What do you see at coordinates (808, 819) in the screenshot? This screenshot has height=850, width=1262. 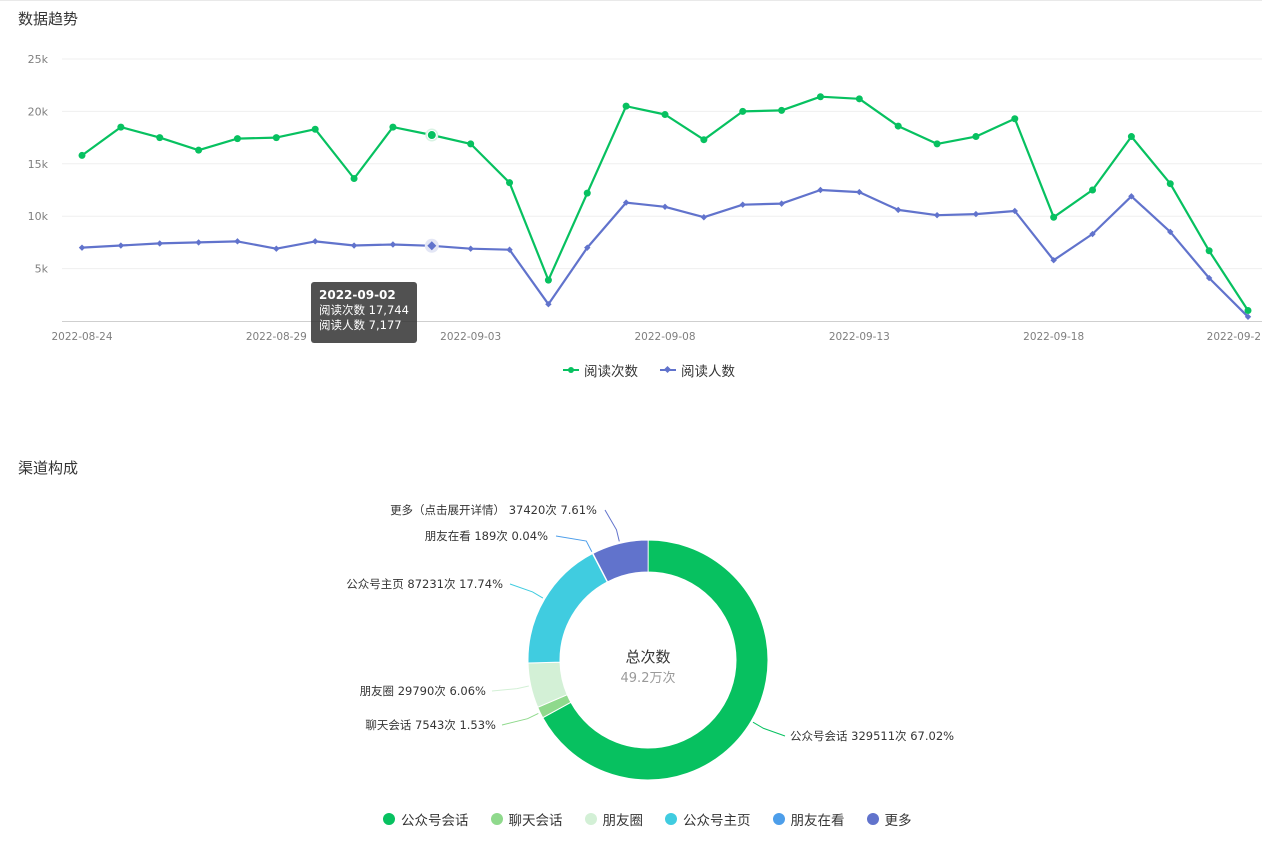 I see `legend-item: 朋友在看` at bounding box center [808, 819].